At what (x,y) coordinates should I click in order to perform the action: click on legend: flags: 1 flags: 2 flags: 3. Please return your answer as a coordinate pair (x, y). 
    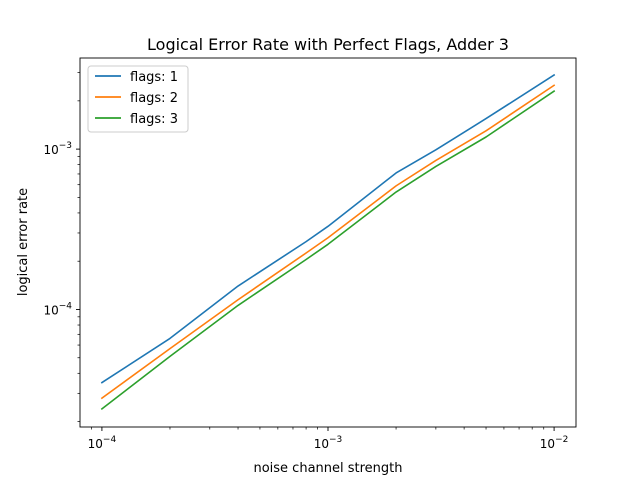
    Looking at the image, I should click on (138, 99).